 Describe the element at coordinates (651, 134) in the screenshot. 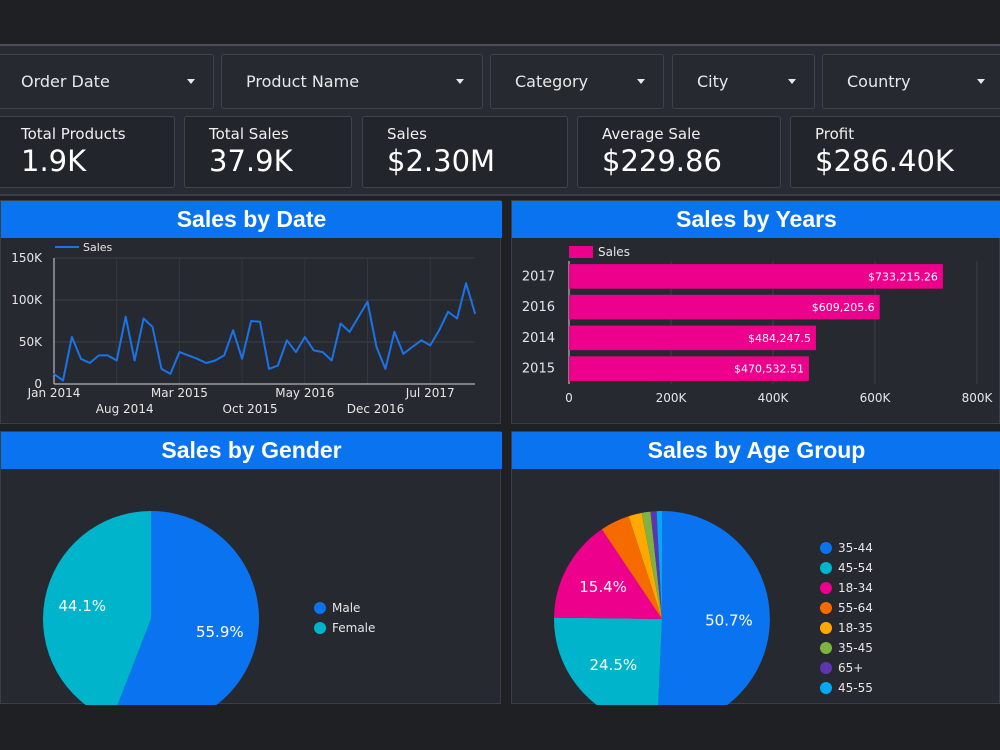

I see `kpi-label: Average Sale` at that location.